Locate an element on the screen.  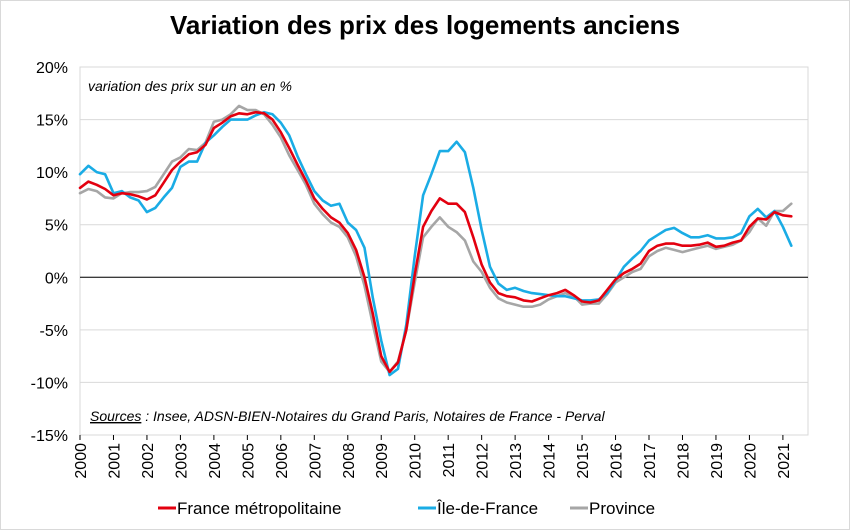
x-axis-ticks is located at coordinates (431, 437).